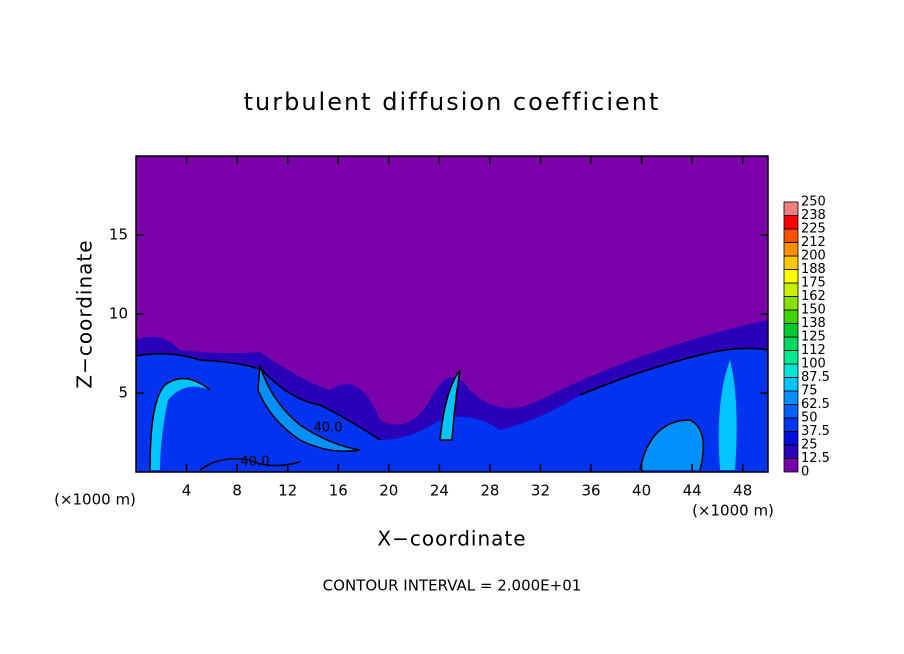  Describe the element at coordinates (118, 235) in the screenshot. I see `y-tick-label: 15` at that location.